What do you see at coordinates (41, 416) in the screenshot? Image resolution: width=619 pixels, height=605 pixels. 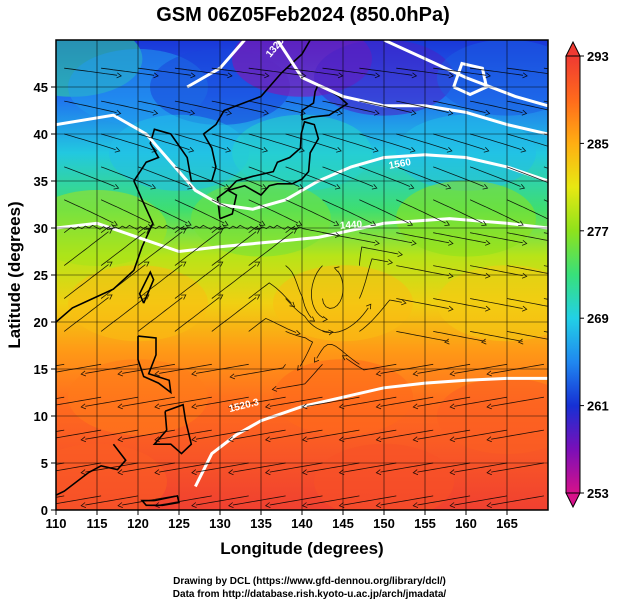 I see `y-tick-label: 10` at bounding box center [41, 416].